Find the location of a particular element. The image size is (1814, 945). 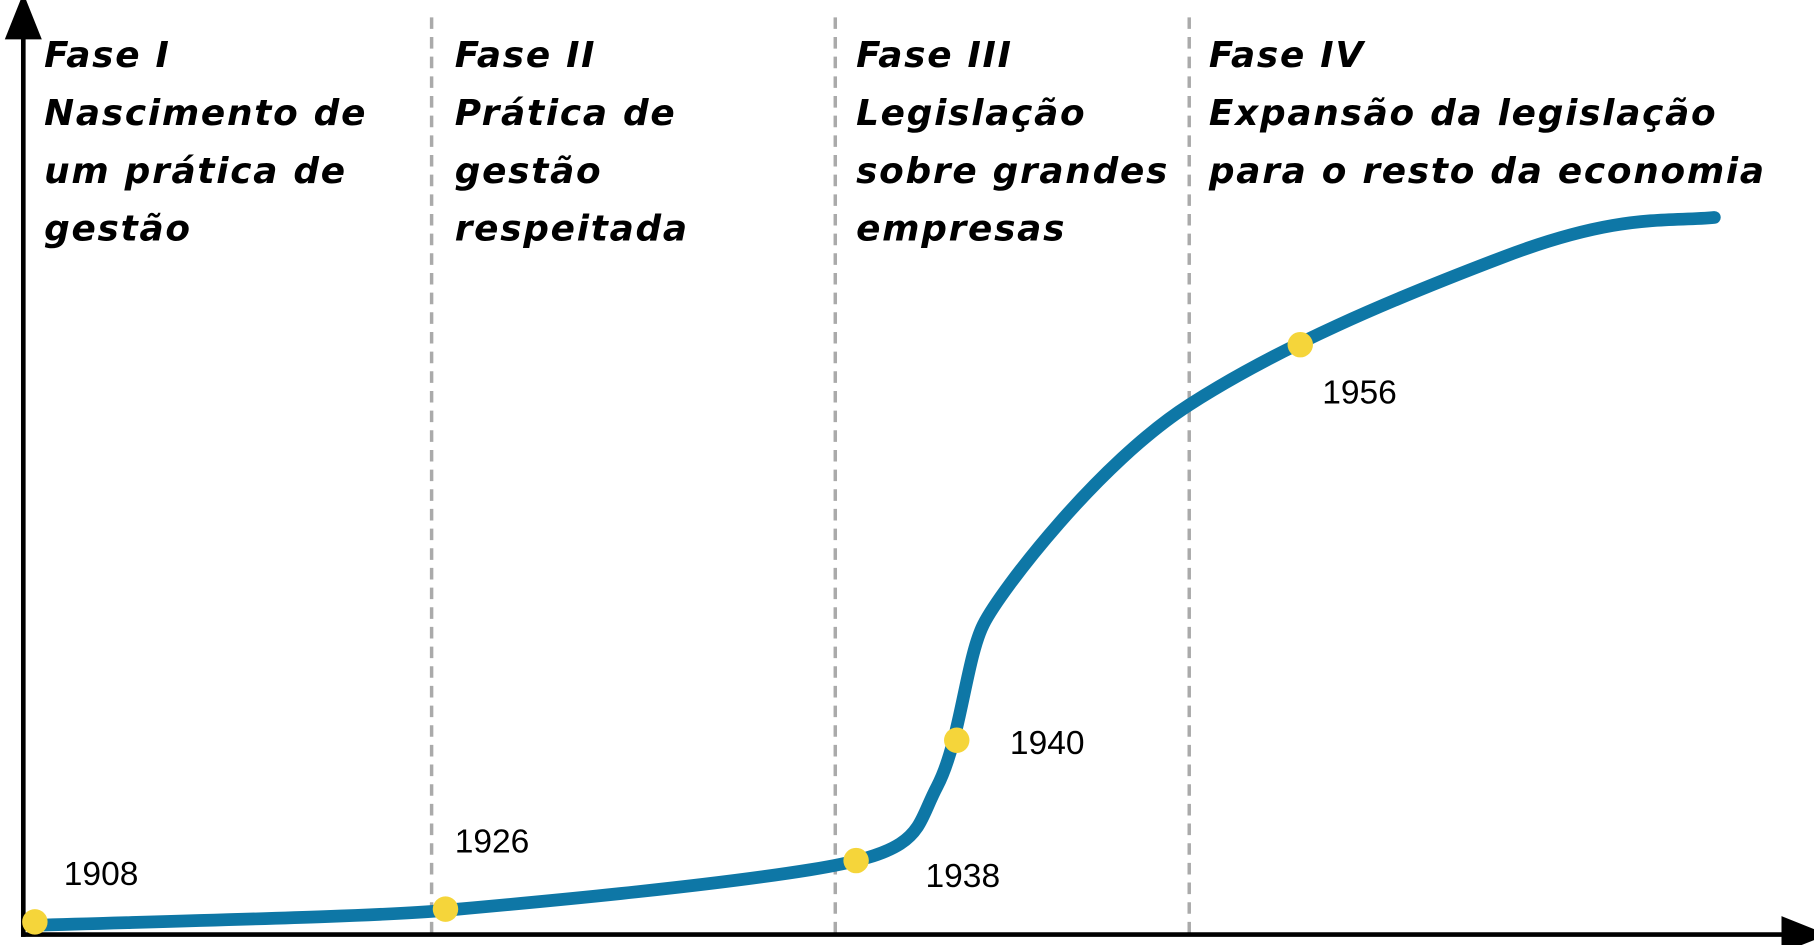

phase-title: Fase IV is located at coordinates (1287, 55).